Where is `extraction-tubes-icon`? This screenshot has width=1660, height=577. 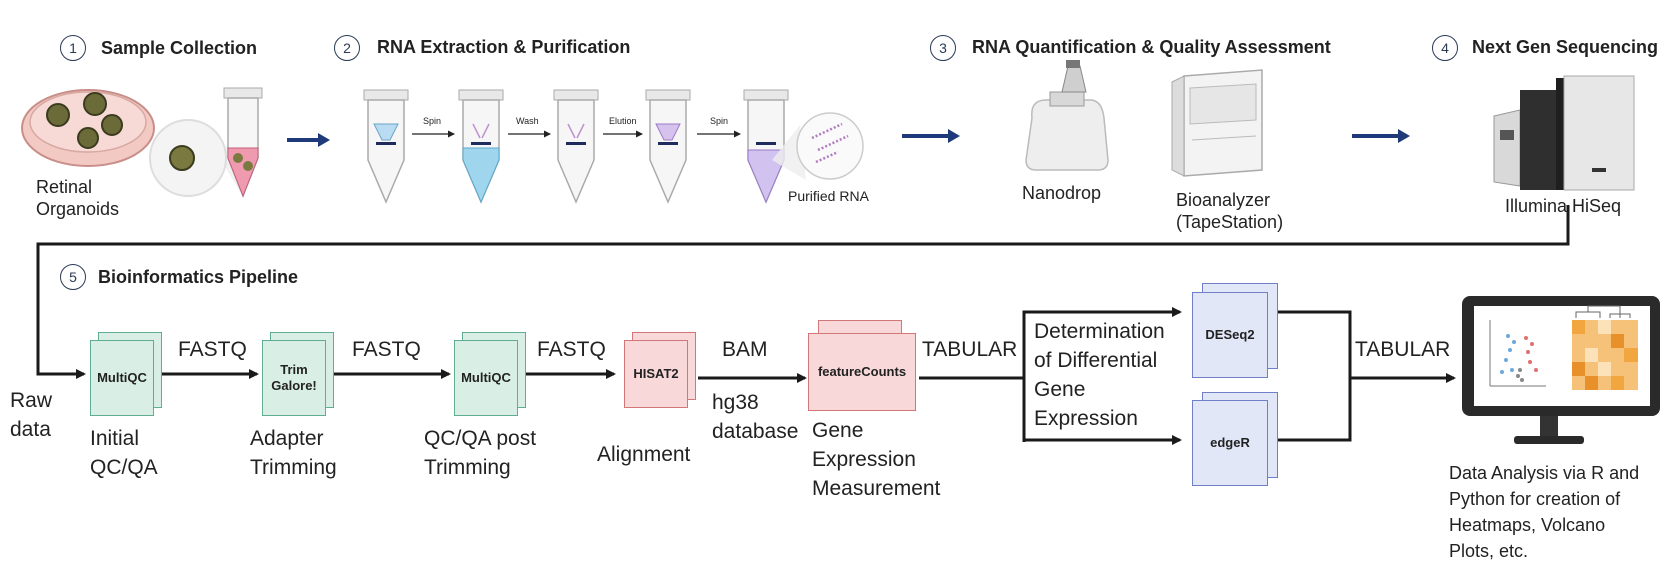 extraction-tubes-icon is located at coordinates (576, 146).